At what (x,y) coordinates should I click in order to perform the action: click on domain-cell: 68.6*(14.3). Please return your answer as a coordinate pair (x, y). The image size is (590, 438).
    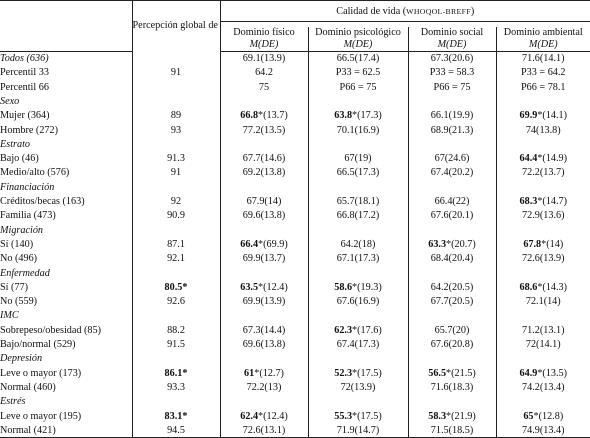
    Looking at the image, I should click on (542, 287).